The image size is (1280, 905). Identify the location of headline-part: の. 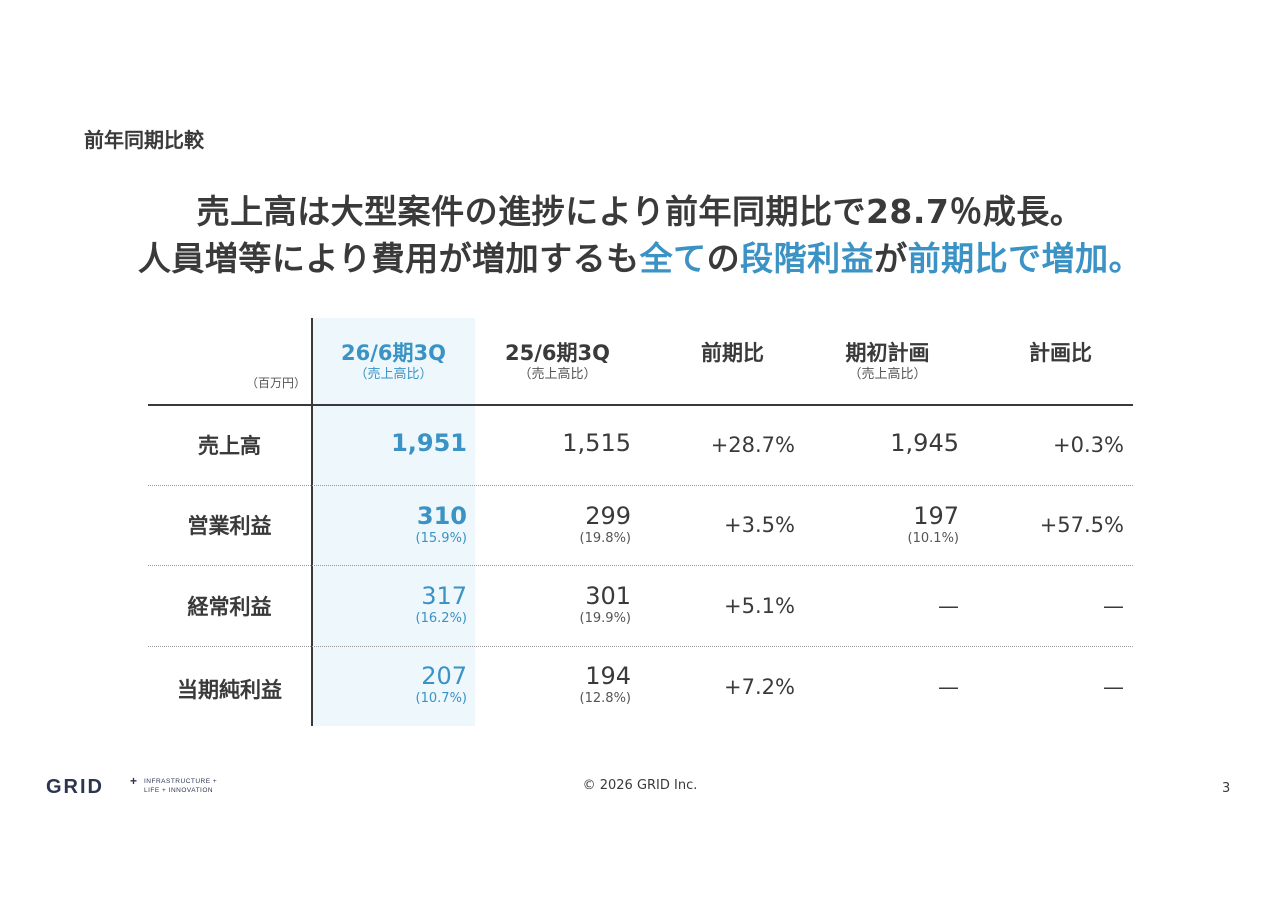
(723, 258).